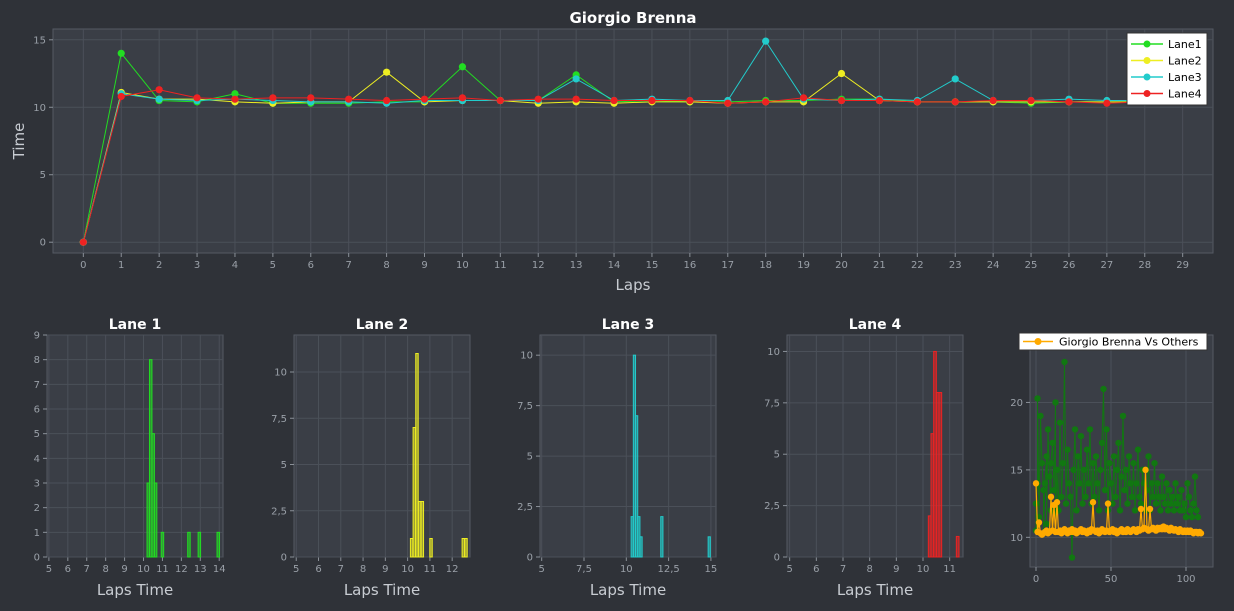 The height and width of the screenshot is (611, 1234). I want to click on x-tick-label: 20, so click(841, 265).